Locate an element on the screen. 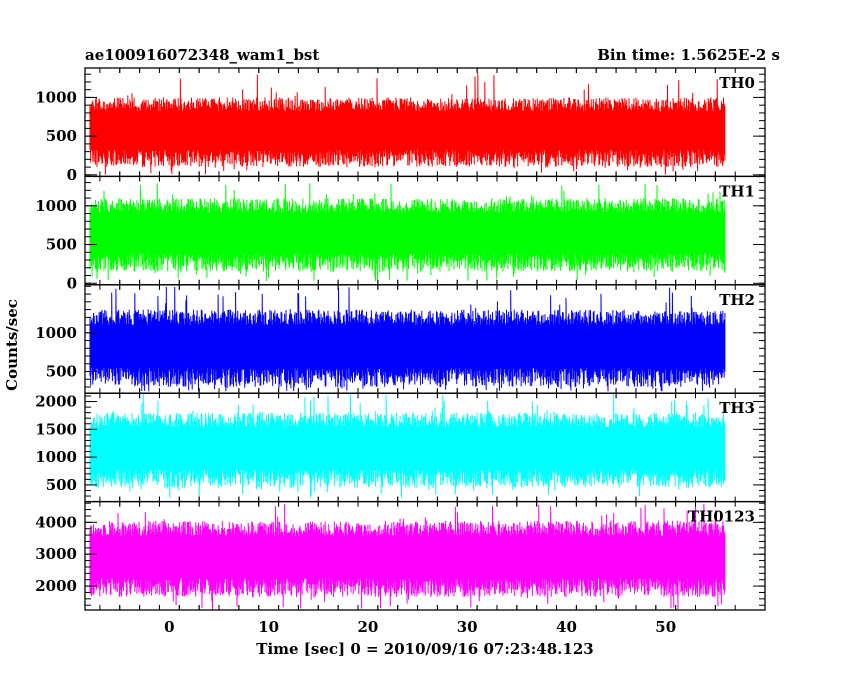  series-trace-th2 is located at coordinates (407, 339).